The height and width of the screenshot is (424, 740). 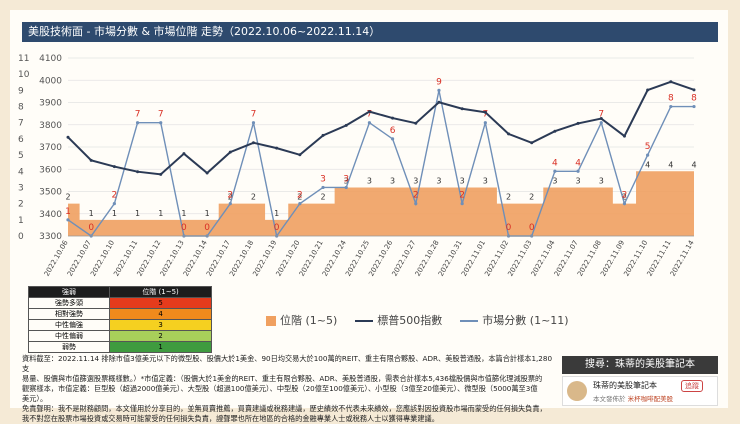 What do you see at coordinates (648, 147) in the screenshot?
I see `score-value-label: 5` at bounding box center [648, 147].